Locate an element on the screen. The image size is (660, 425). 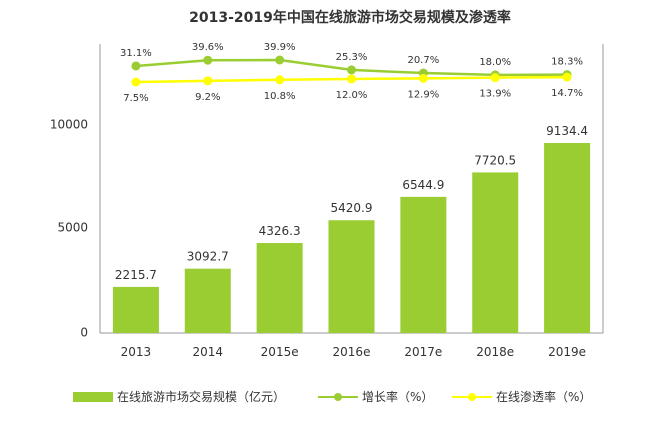
bar-value-label: 9134.4 is located at coordinates (567, 131).